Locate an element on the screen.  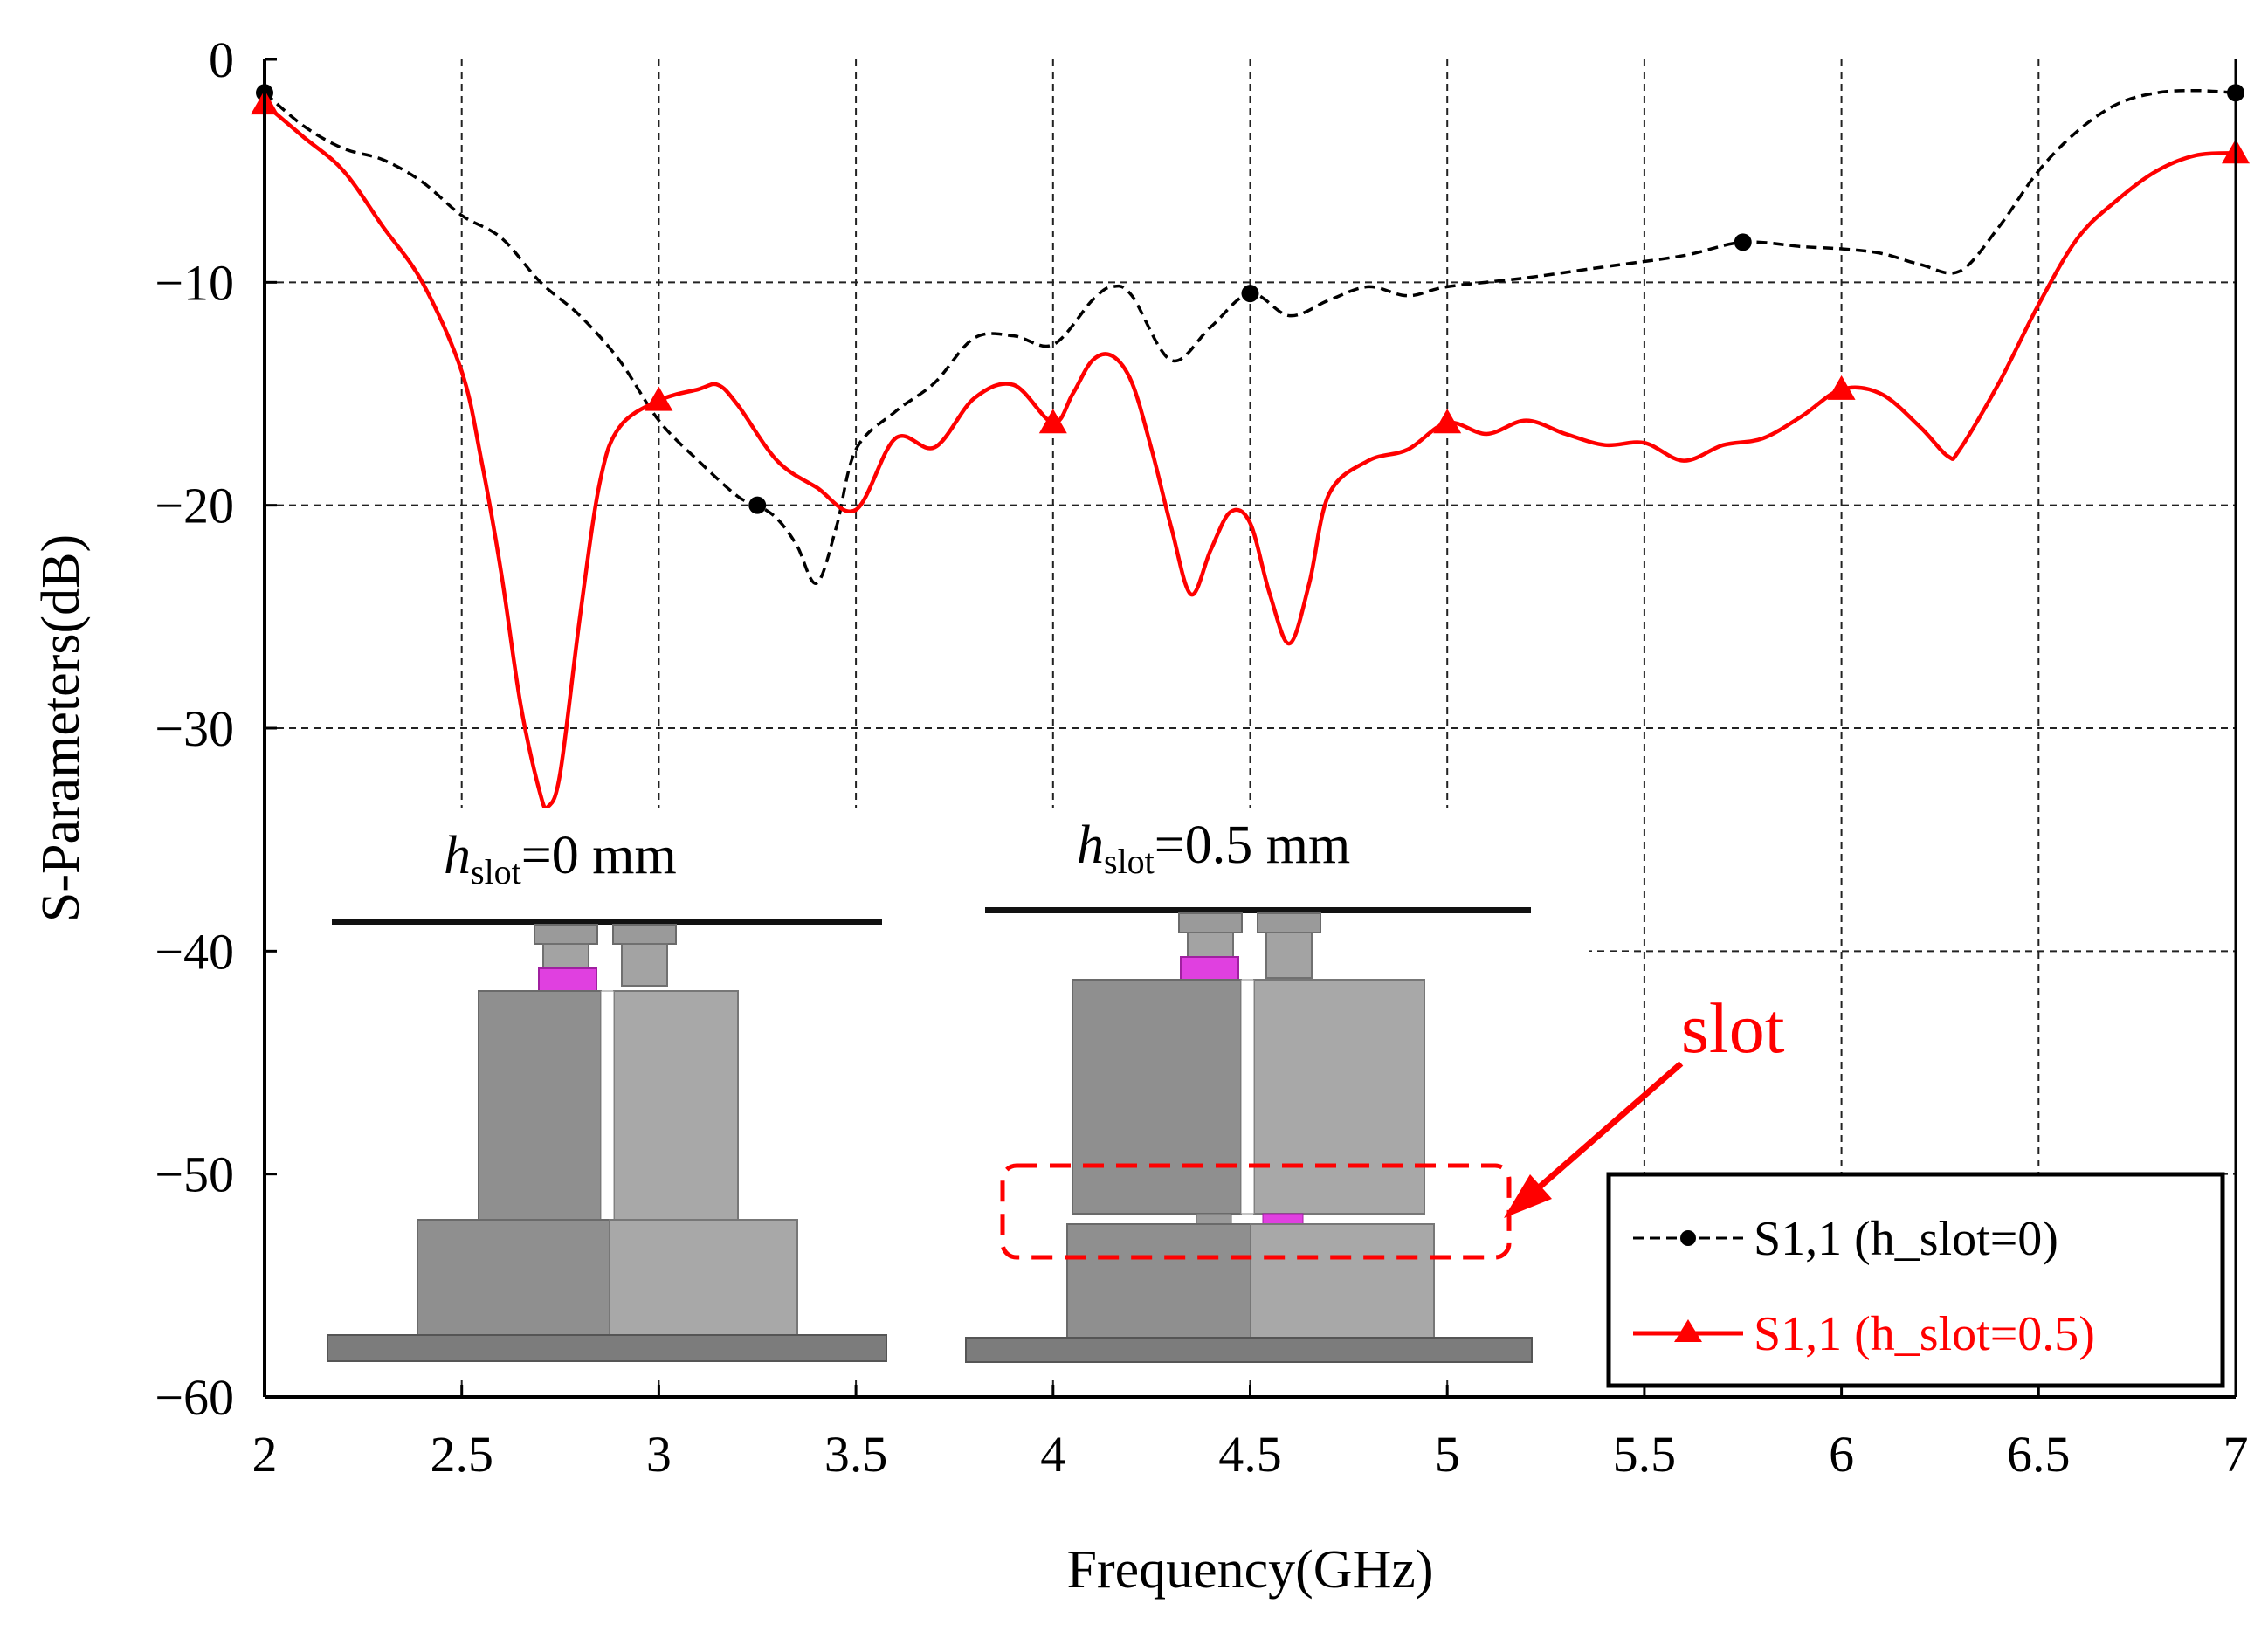
block-upper-right-b is located at coordinates (1339, 1097).